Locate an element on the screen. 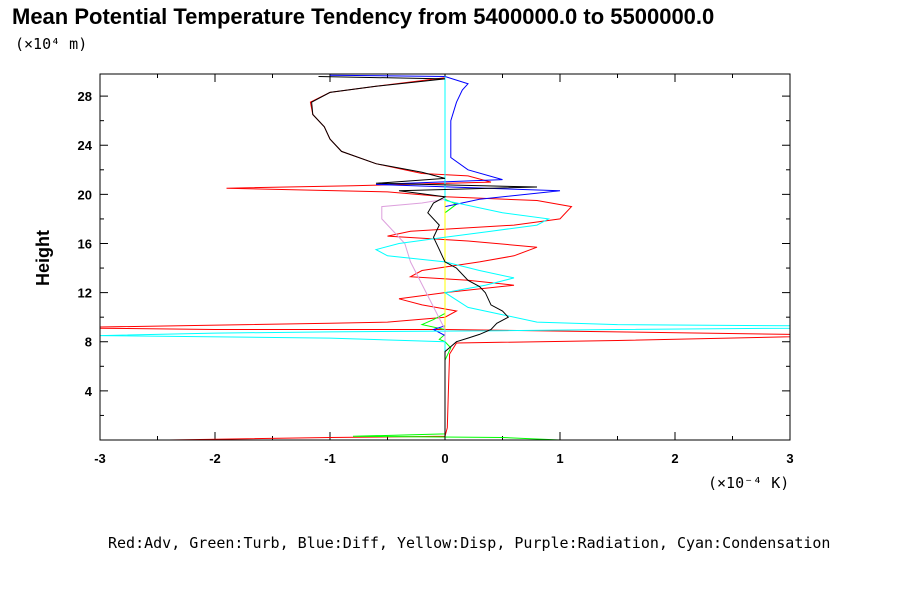 This screenshot has height=600, width=900. y-tick-label: 20 is located at coordinates (85, 194).